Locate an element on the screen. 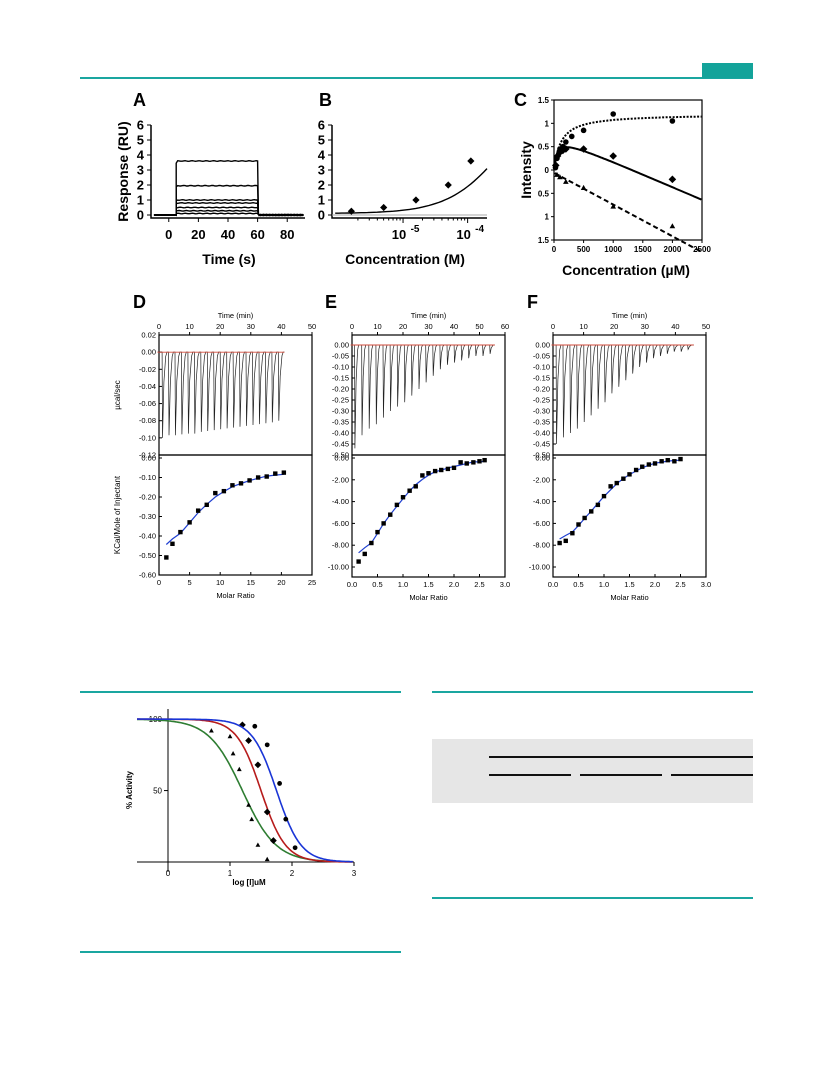 Image resolution: width=833 pixels, height=1091 pixels. panel-d-bottom-ytick-label: -0.40 is located at coordinates (147, 536).